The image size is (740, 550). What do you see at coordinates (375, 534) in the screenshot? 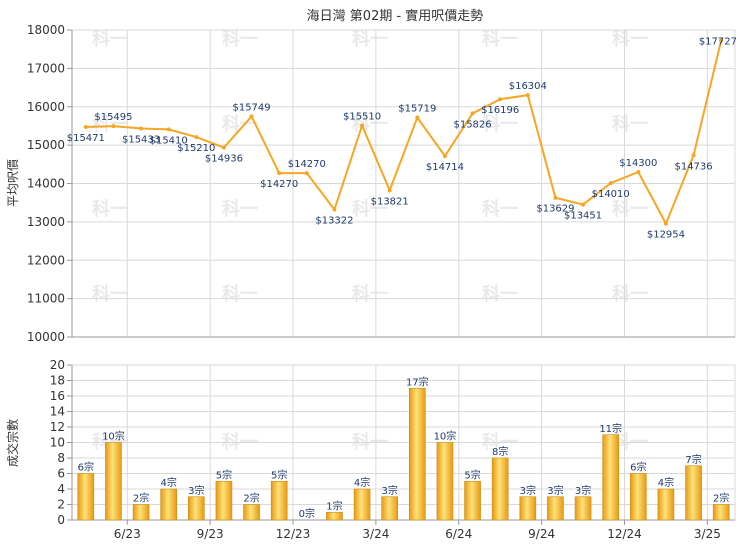
I see `x-tick-label: 3/24` at bounding box center [375, 534].